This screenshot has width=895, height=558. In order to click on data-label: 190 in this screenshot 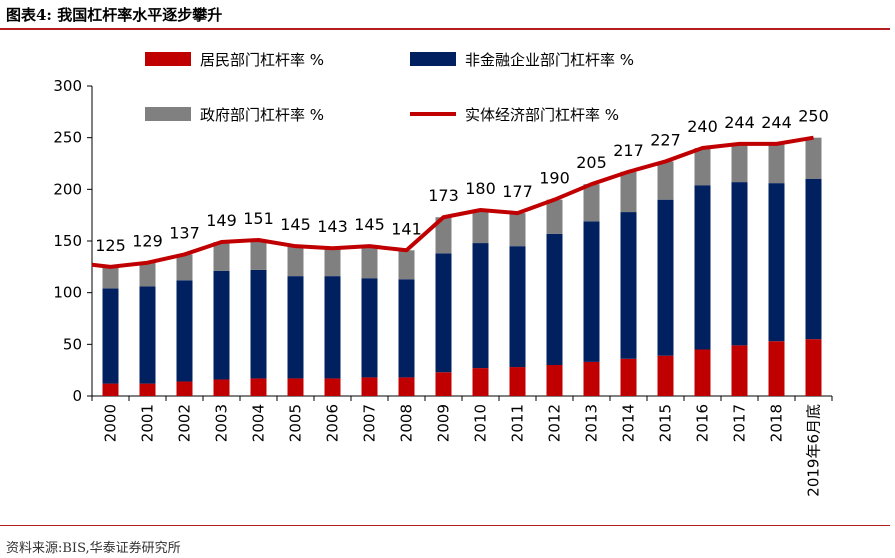, I will do `click(554, 178)`.